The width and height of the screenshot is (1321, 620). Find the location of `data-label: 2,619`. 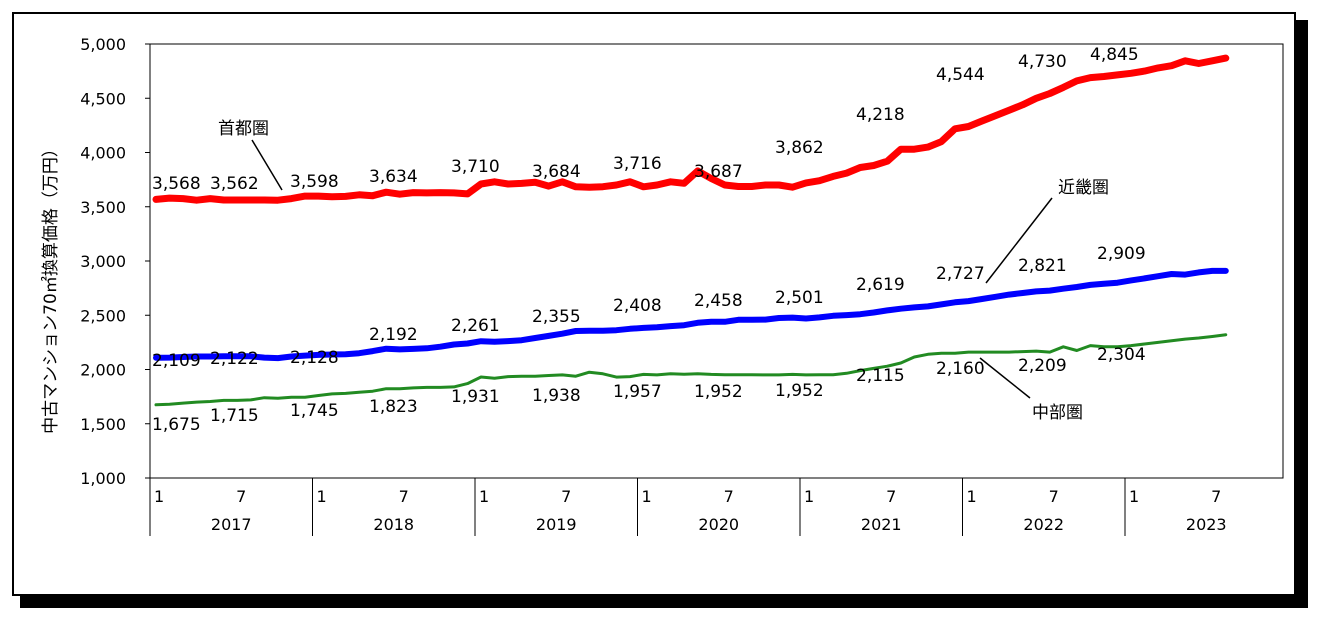

data-label: 2,619 is located at coordinates (880, 285).